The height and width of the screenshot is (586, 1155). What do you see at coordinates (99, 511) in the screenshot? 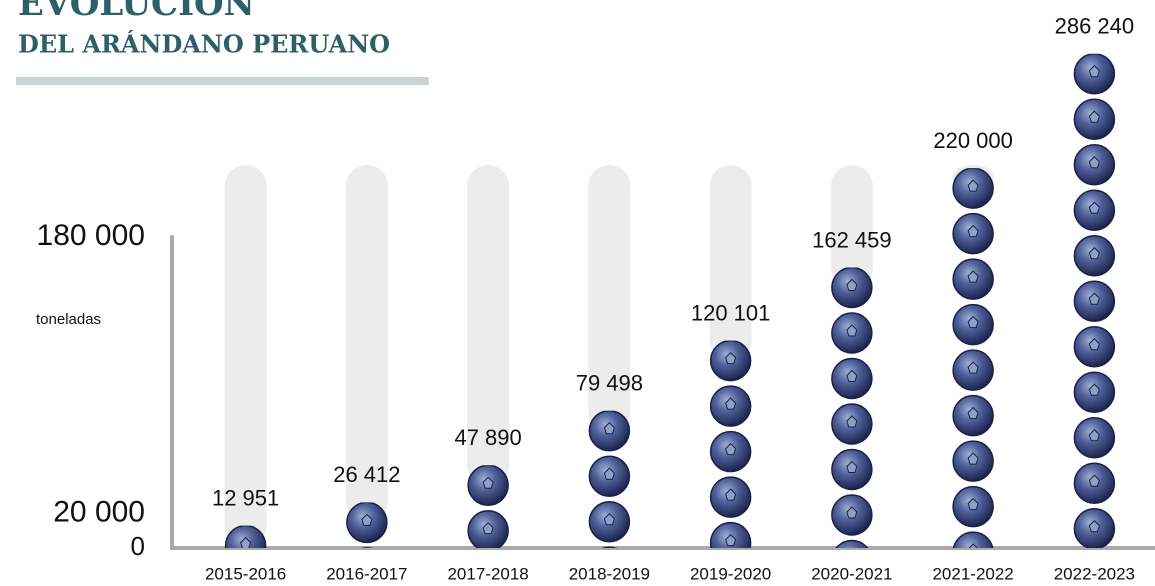
I see `y-tick-label: 20 000` at bounding box center [99, 511].